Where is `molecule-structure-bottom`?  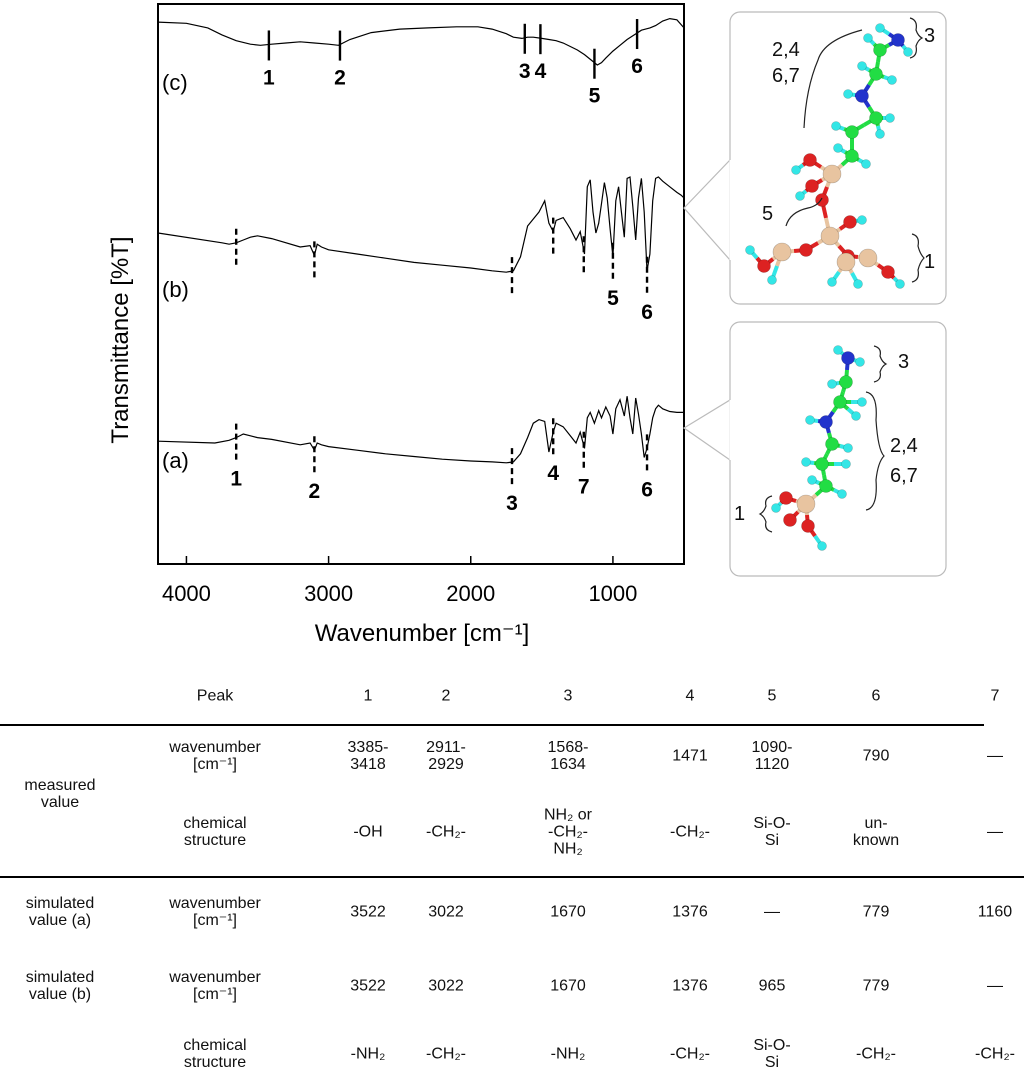
molecule-structure-bottom is located at coordinates (819, 448).